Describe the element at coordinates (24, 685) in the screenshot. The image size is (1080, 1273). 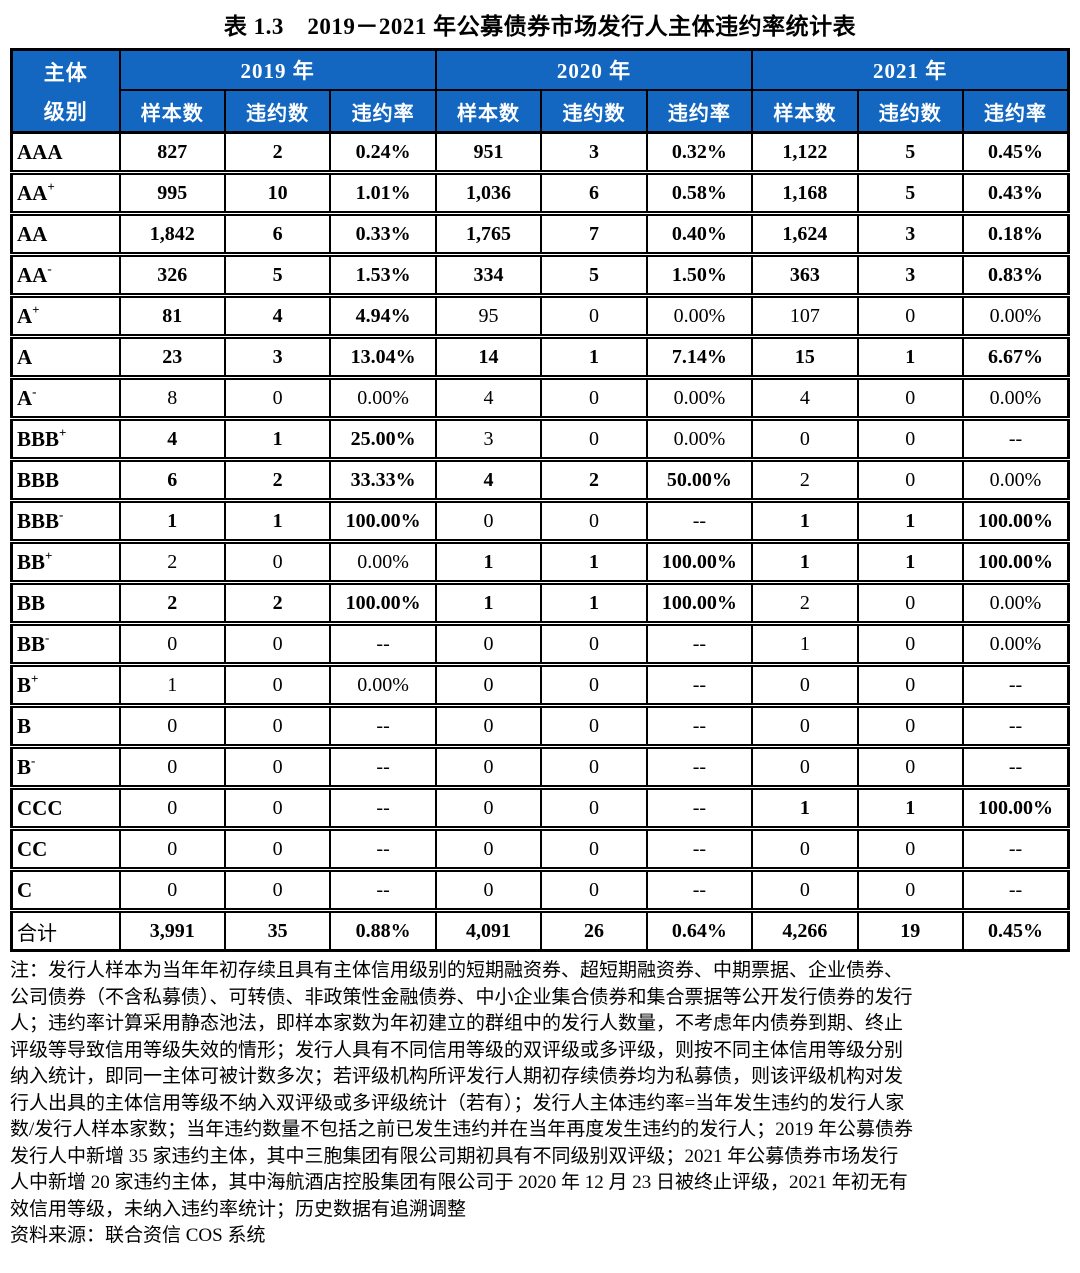
I see `rating-label: B` at that location.